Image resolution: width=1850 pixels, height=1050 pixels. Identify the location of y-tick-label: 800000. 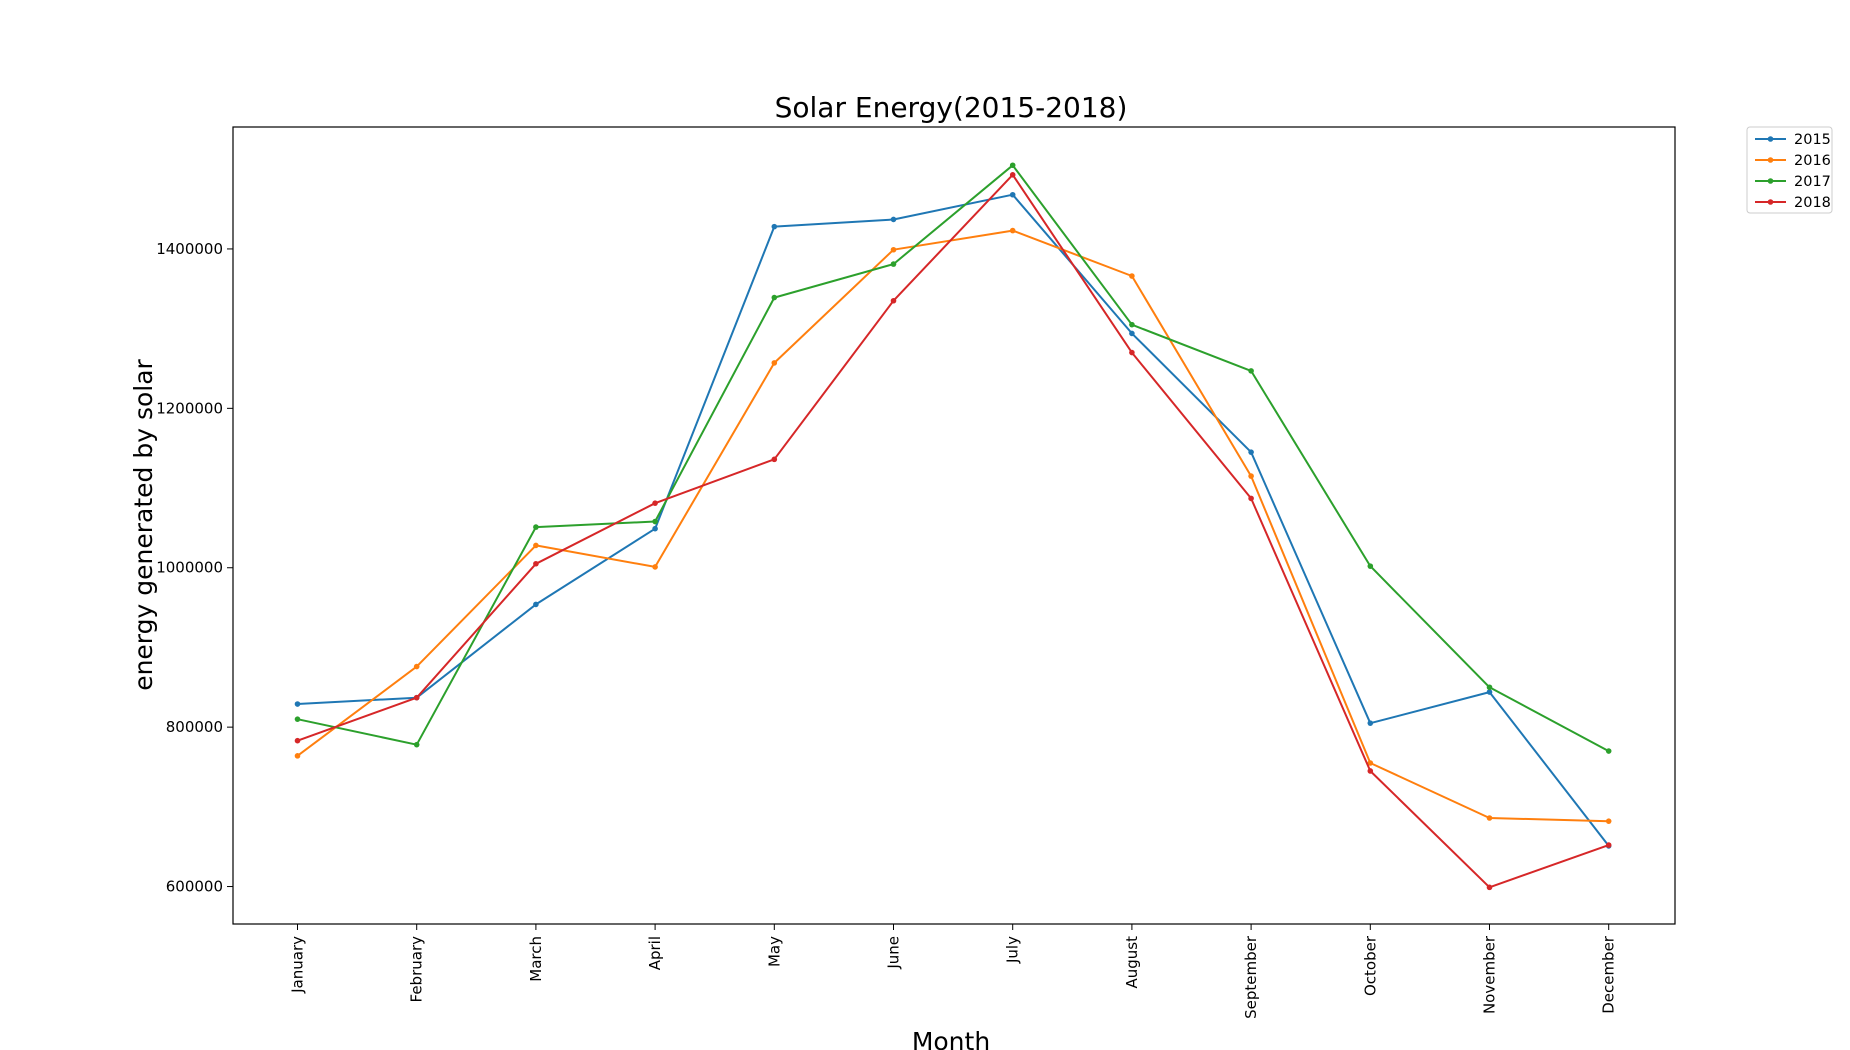
(194, 727).